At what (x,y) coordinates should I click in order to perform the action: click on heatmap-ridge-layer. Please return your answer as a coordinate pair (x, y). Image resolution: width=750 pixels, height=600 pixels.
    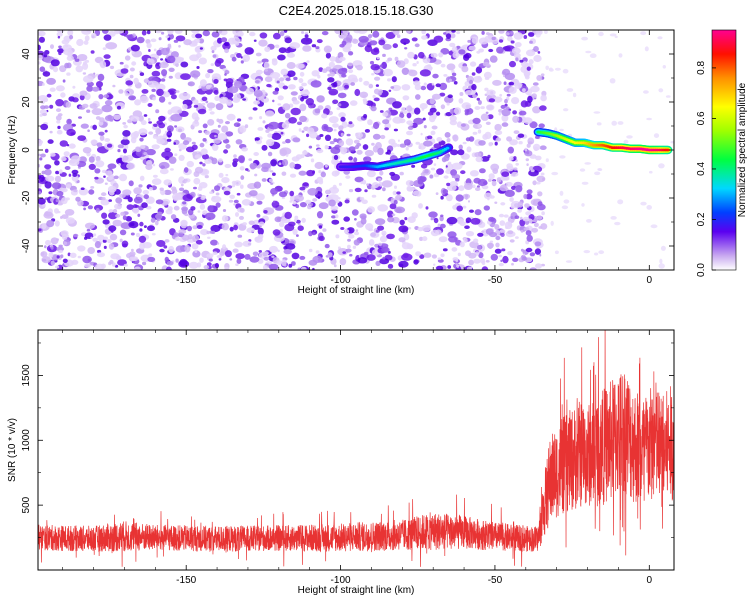
    Looking at the image, I should click on (504, 149).